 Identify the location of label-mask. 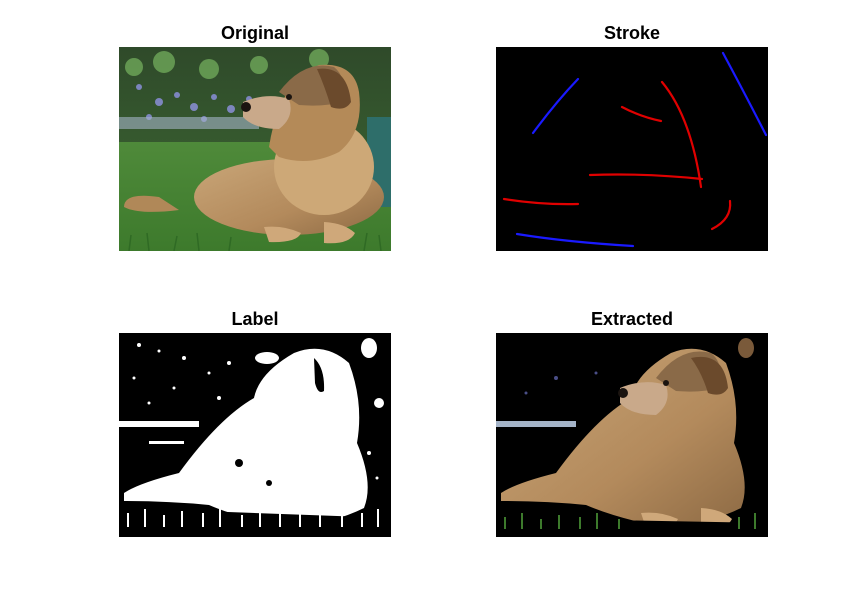
(255, 435).